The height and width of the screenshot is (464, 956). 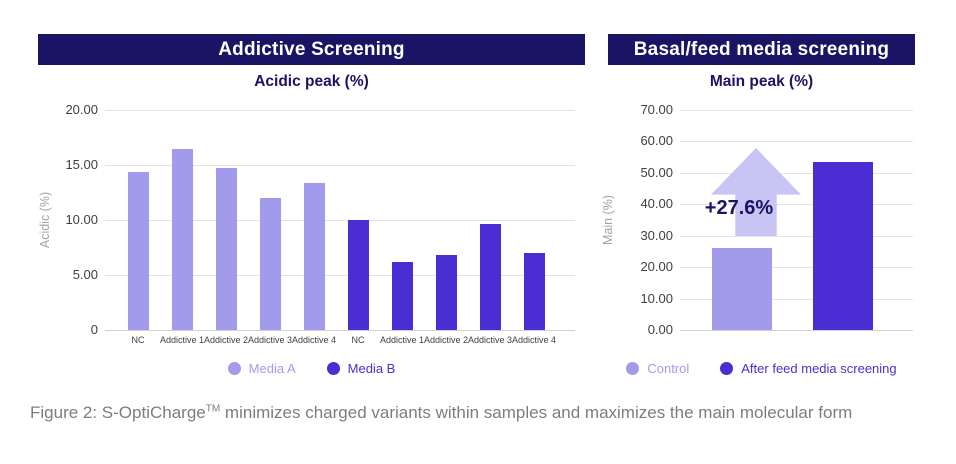 I want to click on chart-legend: Control After feed media screening, so click(x=761, y=368).